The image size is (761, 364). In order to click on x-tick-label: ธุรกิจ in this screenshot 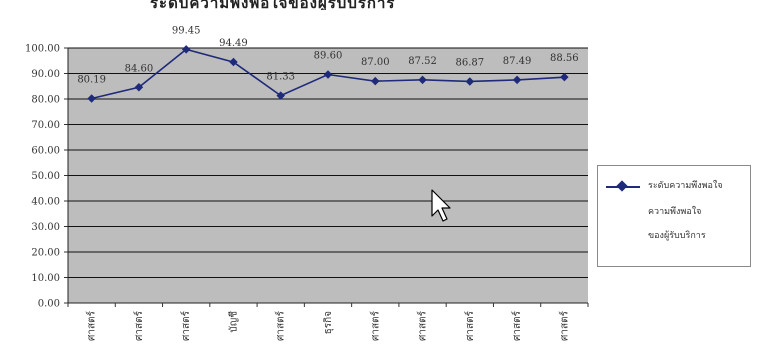, I will do `click(328, 323)`.